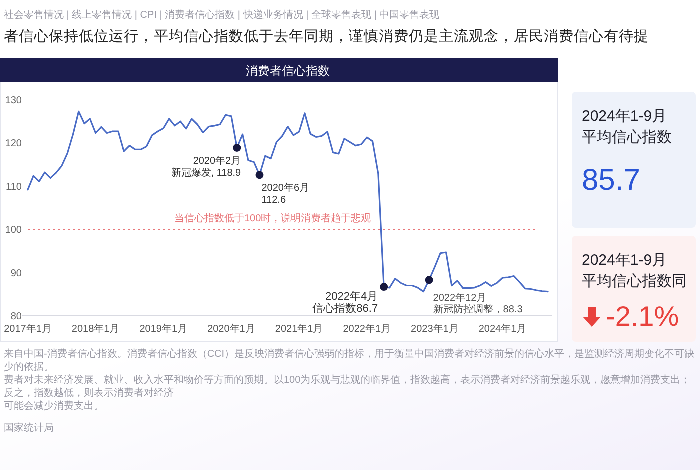 This screenshot has width=700, height=470. What do you see at coordinates (206, 172) in the screenshot?
I see `annotation: 新冠爆发, 118.9` at bounding box center [206, 172].